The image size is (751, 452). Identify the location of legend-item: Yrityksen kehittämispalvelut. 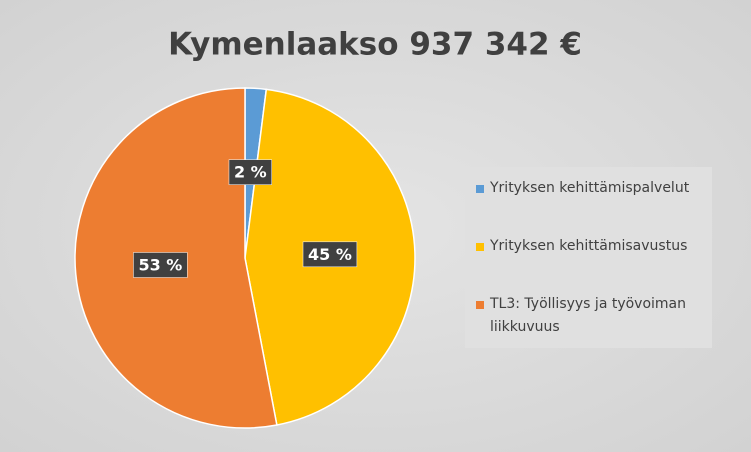
(589, 188).